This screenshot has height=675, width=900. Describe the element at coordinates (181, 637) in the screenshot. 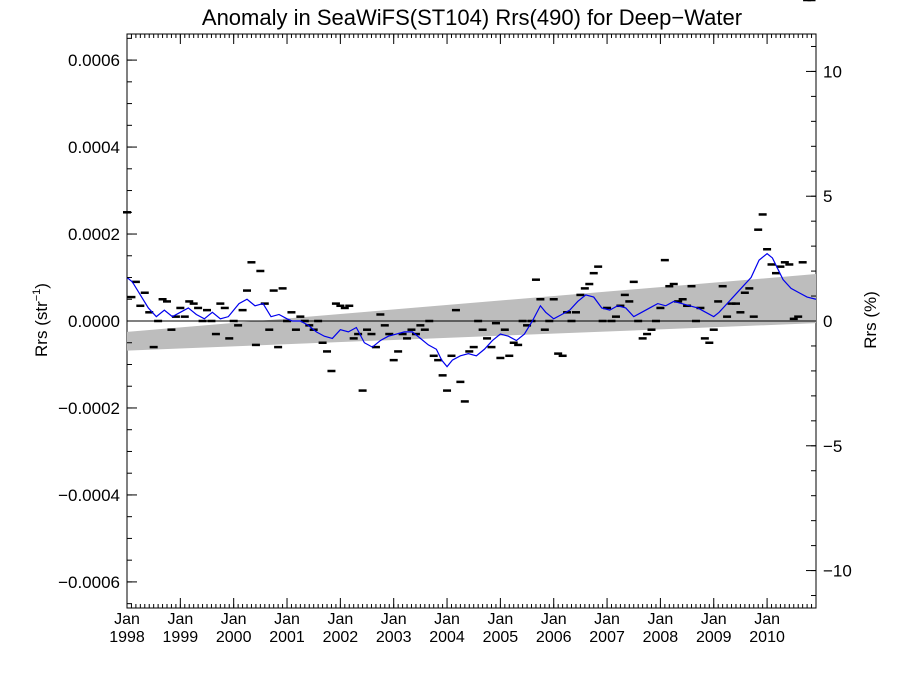

I see `x-tick-label-year: 1999` at that location.